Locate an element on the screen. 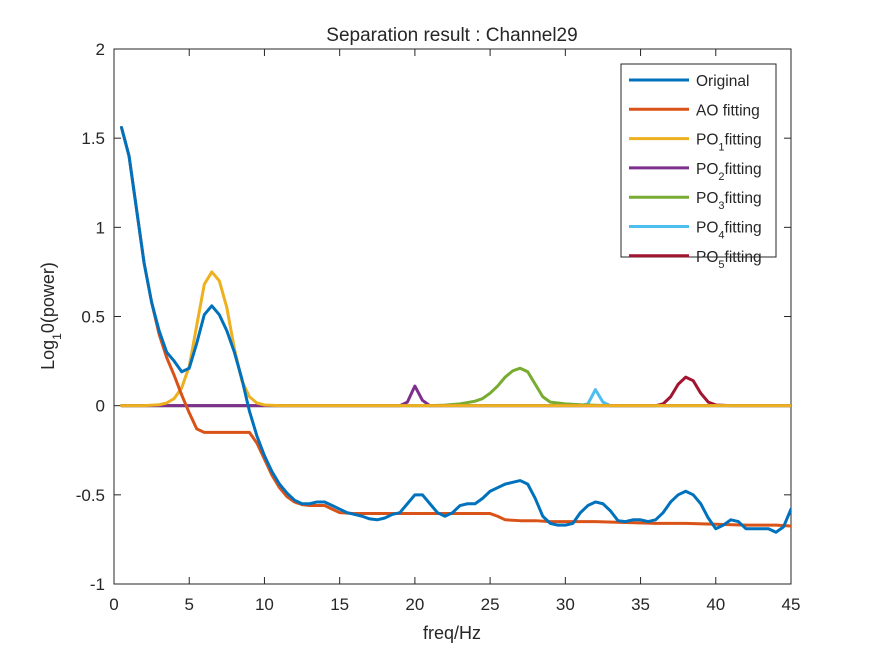 This screenshot has width=875, height=656. x-tick-label: 15 is located at coordinates (339, 604).